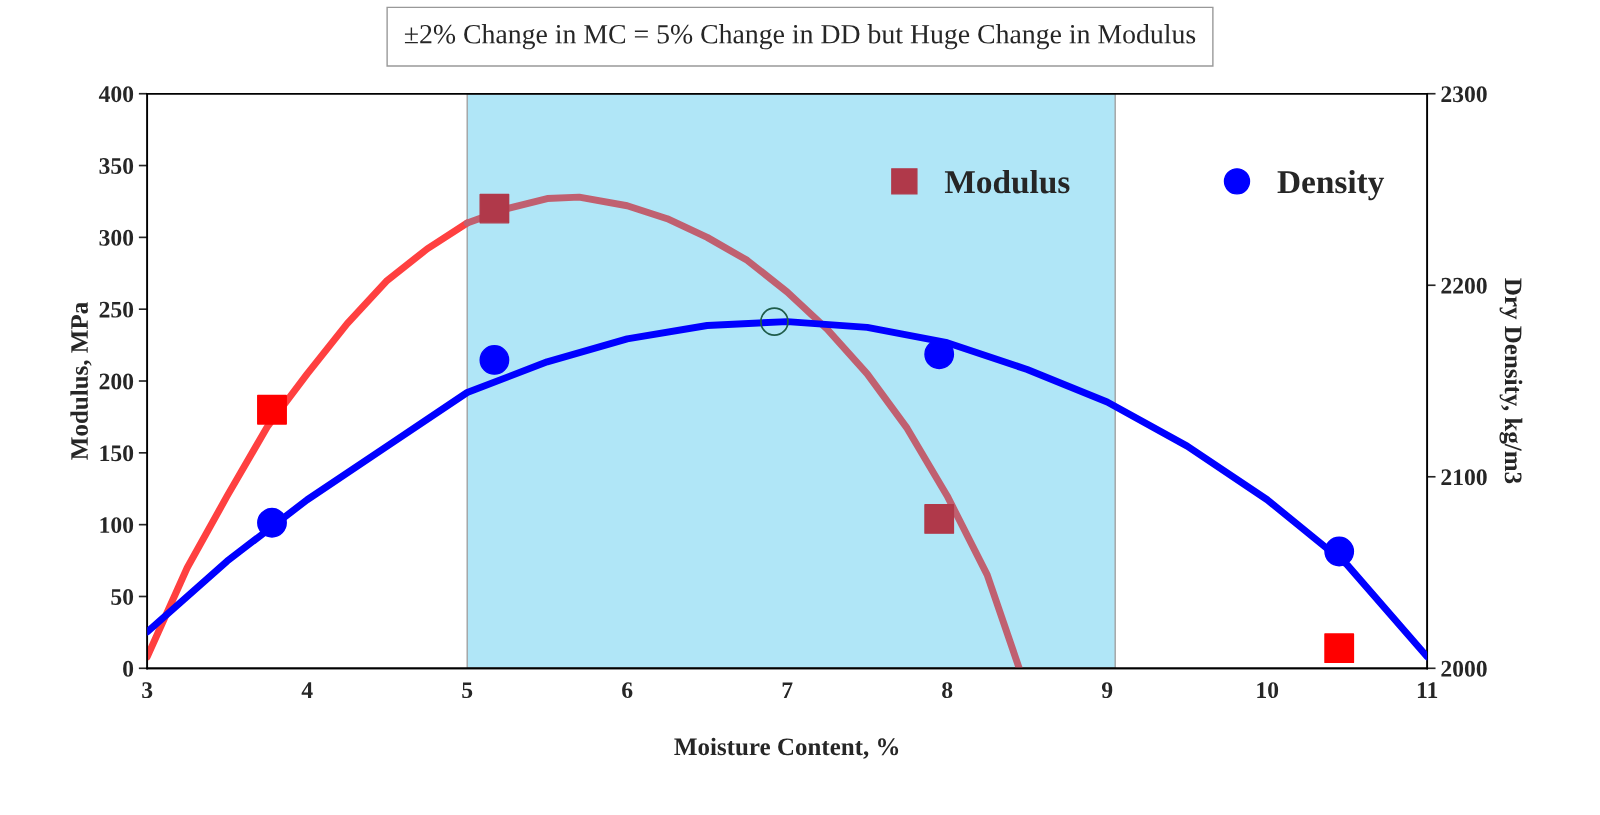  Describe the element at coordinates (1464, 477) in the screenshot. I see `y2-tick-label: 2100` at that location.